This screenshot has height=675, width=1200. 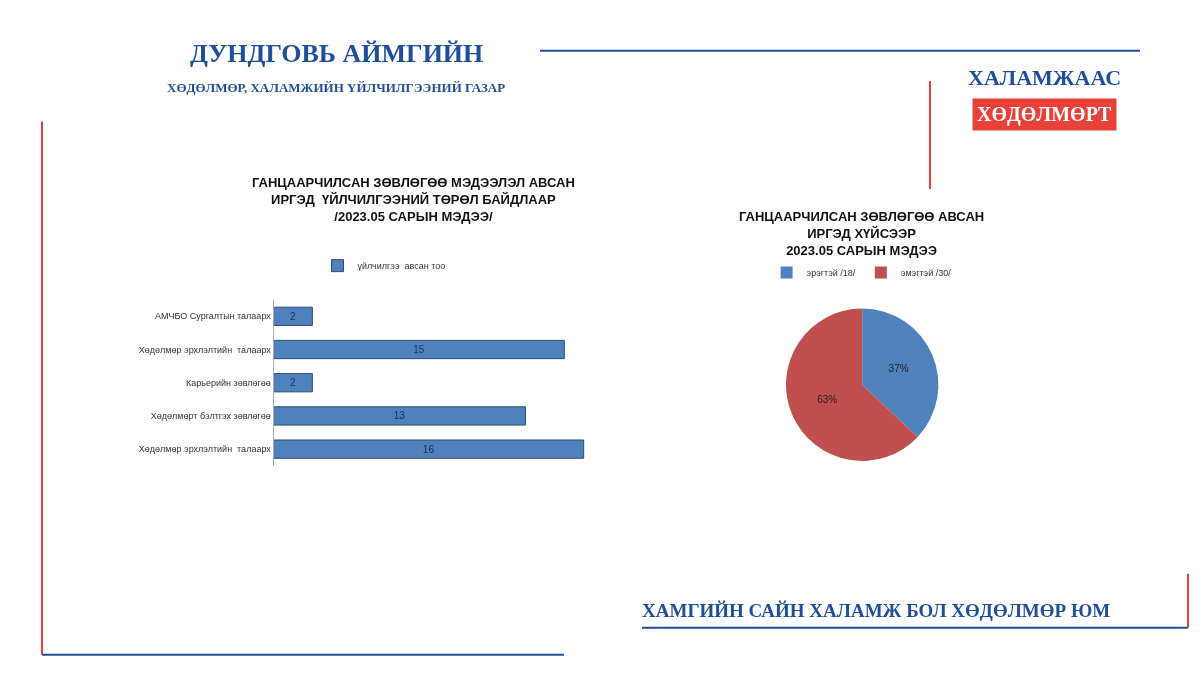 What do you see at coordinates (862, 233) in the screenshot?
I see `chart-title: ГАНЦААРЧИЛСАН ЗӨВЛӨГӨӨ АВСАН ИРГЭД ХҮЙСЭЭР 2023.05 САРЫН МЭДЭЭ` at bounding box center [862, 233].